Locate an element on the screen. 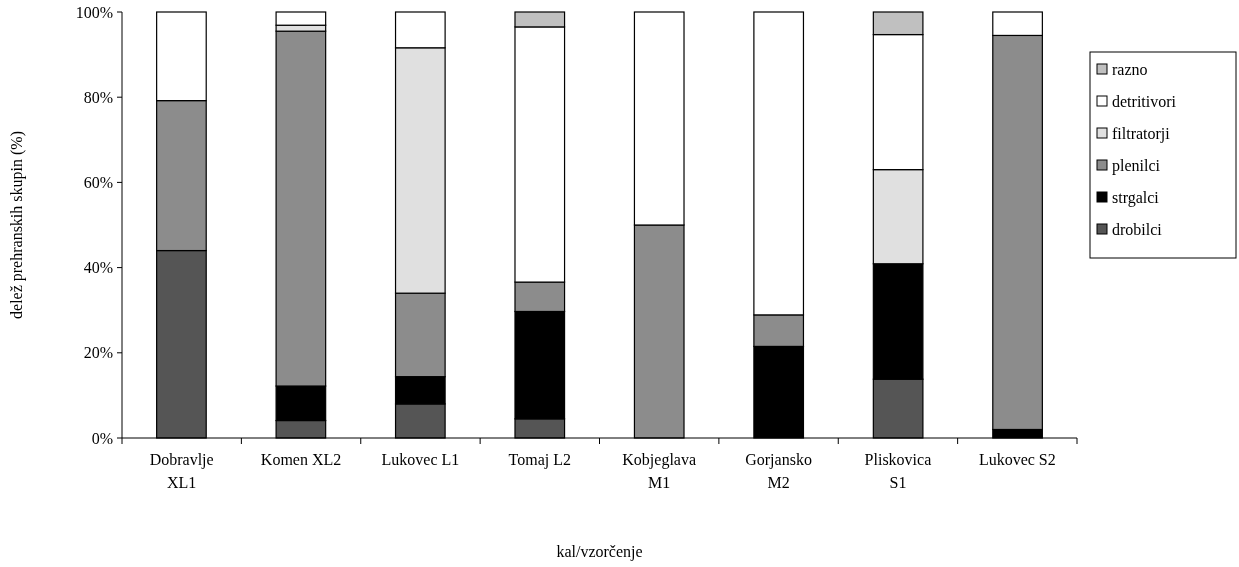 The width and height of the screenshot is (1239, 567). x-tick-label: Komen XL2 is located at coordinates (301, 459).